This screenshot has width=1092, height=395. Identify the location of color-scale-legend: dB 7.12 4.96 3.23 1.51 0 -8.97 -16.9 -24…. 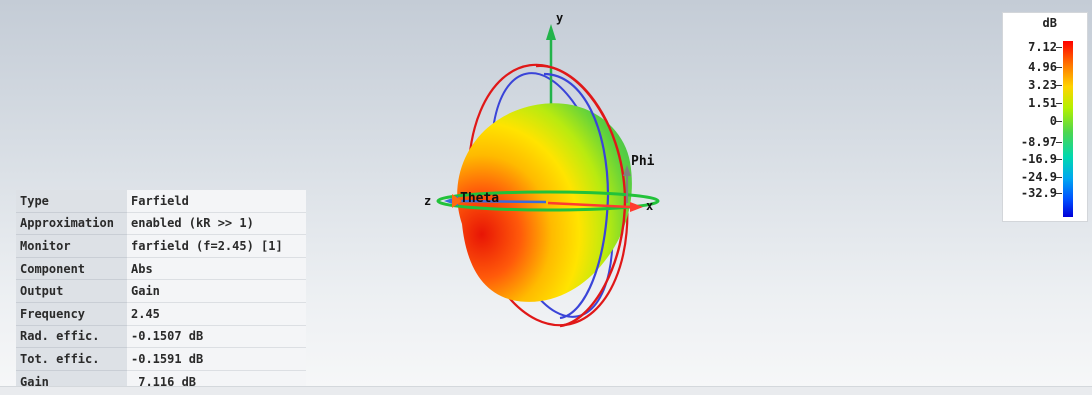
(1045, 117).